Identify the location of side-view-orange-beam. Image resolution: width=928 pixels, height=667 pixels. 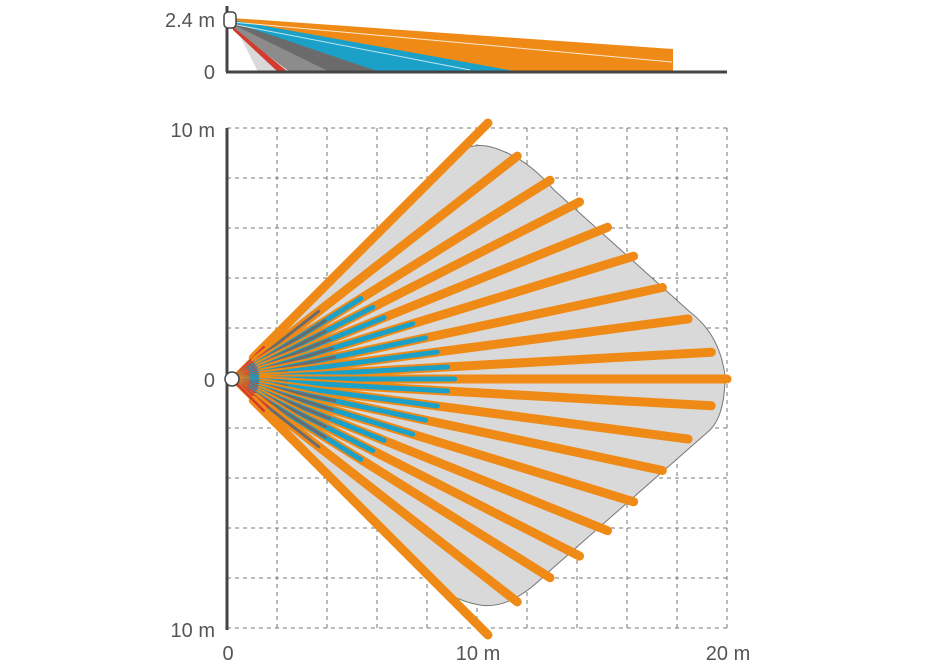
(452, 45).